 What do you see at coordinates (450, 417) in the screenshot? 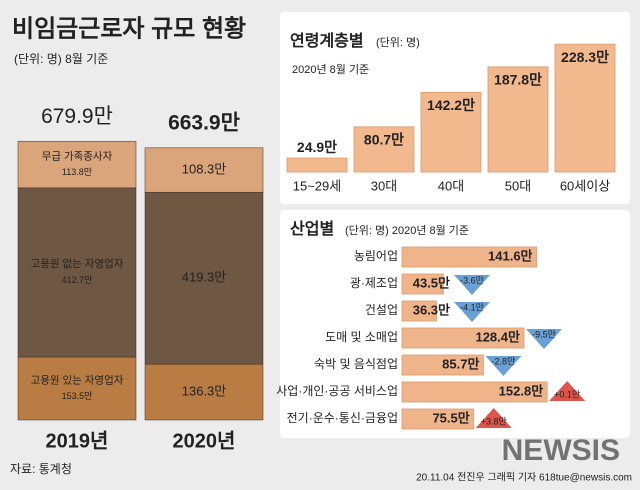
I see `value-label: 75.5만` at bounding box center [450, 417].